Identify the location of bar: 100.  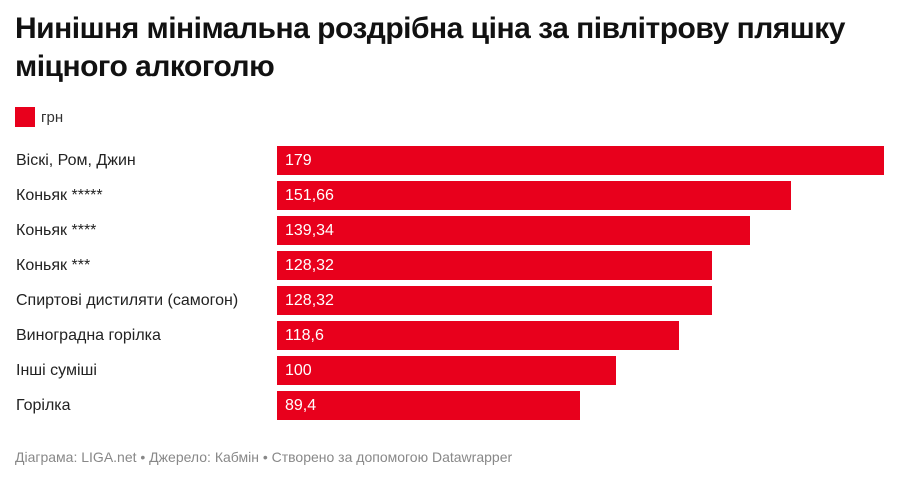
(447, 370).